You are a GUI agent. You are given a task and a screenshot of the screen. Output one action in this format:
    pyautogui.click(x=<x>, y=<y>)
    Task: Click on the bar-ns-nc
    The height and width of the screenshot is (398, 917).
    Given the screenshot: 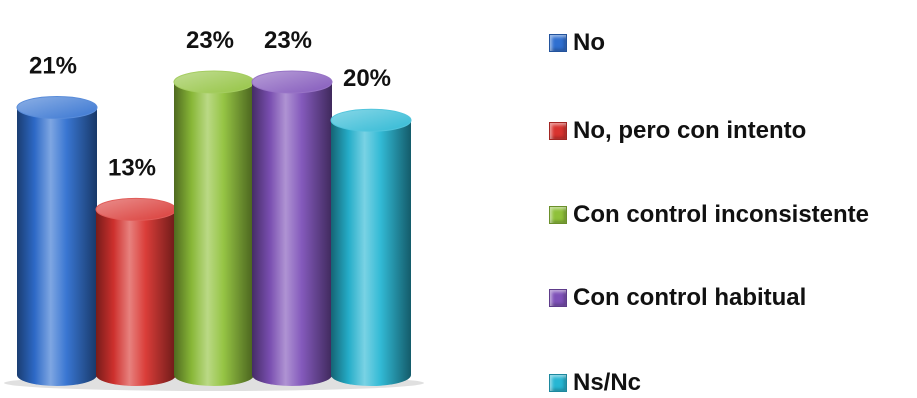 What is the action you would take?
    pyautogui.click(x=371, y=247)
    